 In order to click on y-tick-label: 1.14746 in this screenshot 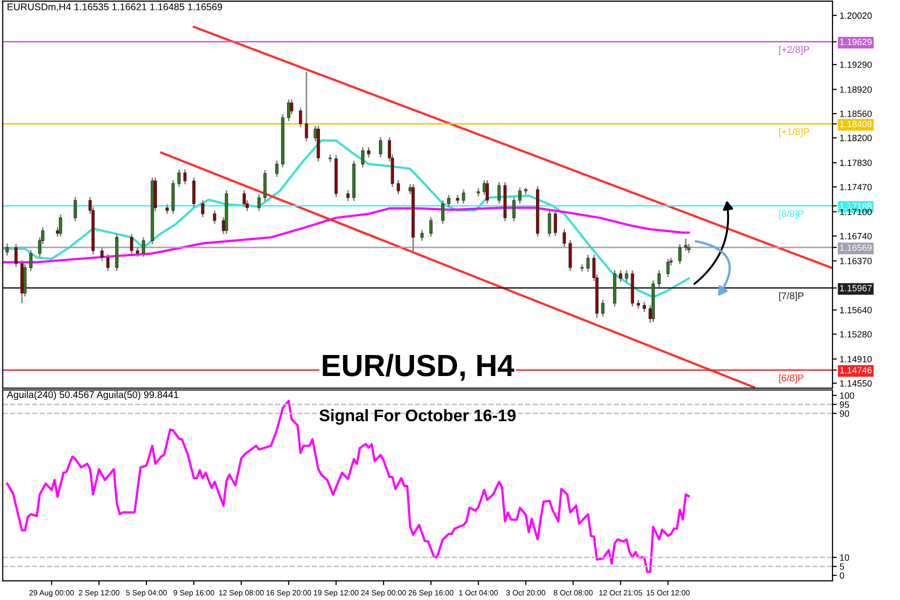, I will do `click(856, 370)`.